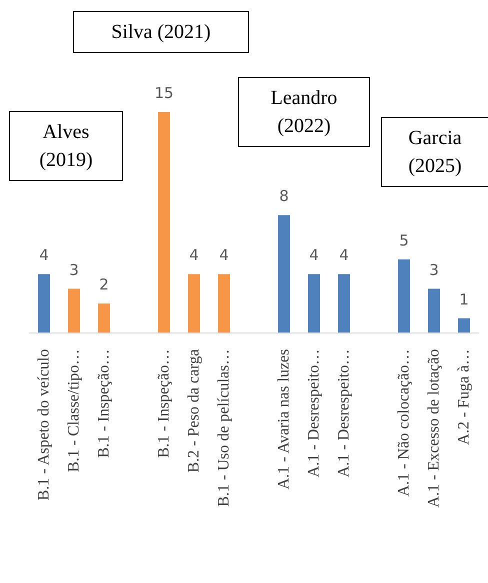 The height and width of the screenshot is (583, 488). I want to click on x-tick-label: A.1 - Avaria nas luzes, so click(284, 419).